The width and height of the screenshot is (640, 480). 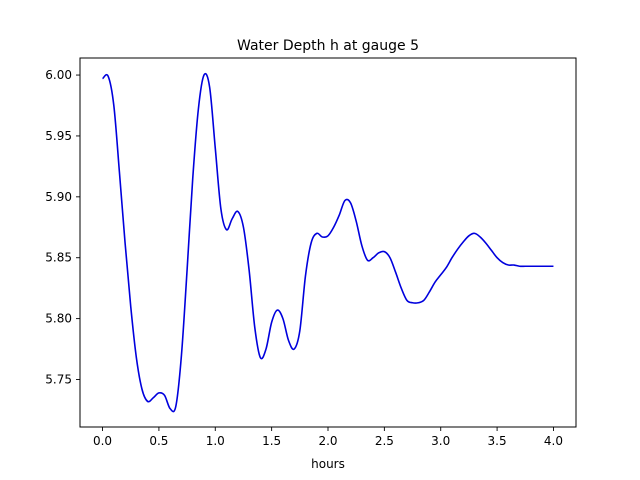 I want to click on x-axis: 0.0 0.5 1.0 1.5 2.0 2.5 3.0 3.5 4.0, so click(x=328, y=437).